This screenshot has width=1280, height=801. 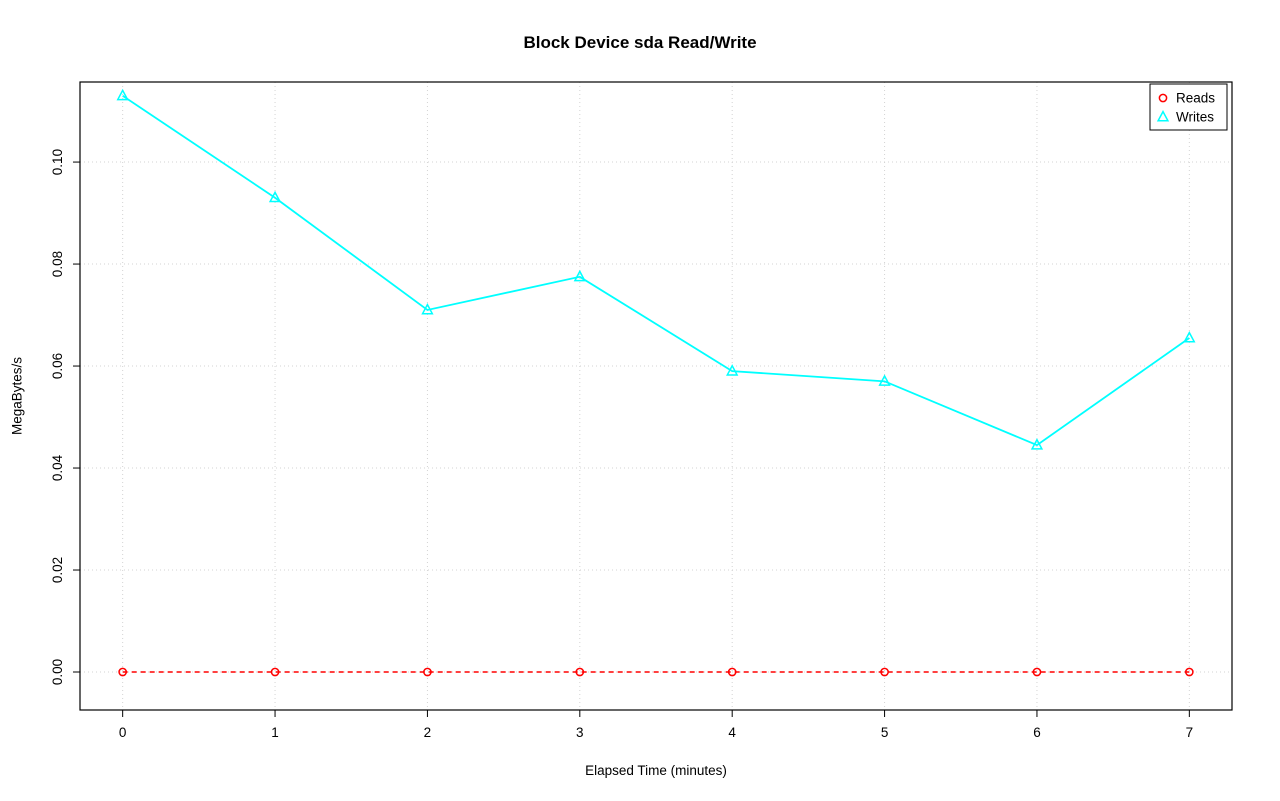 What do you see at coordinates (57, 264) in the screenshot?
I see `y-tick-label: 0.08` at bounding box center [57, 264].